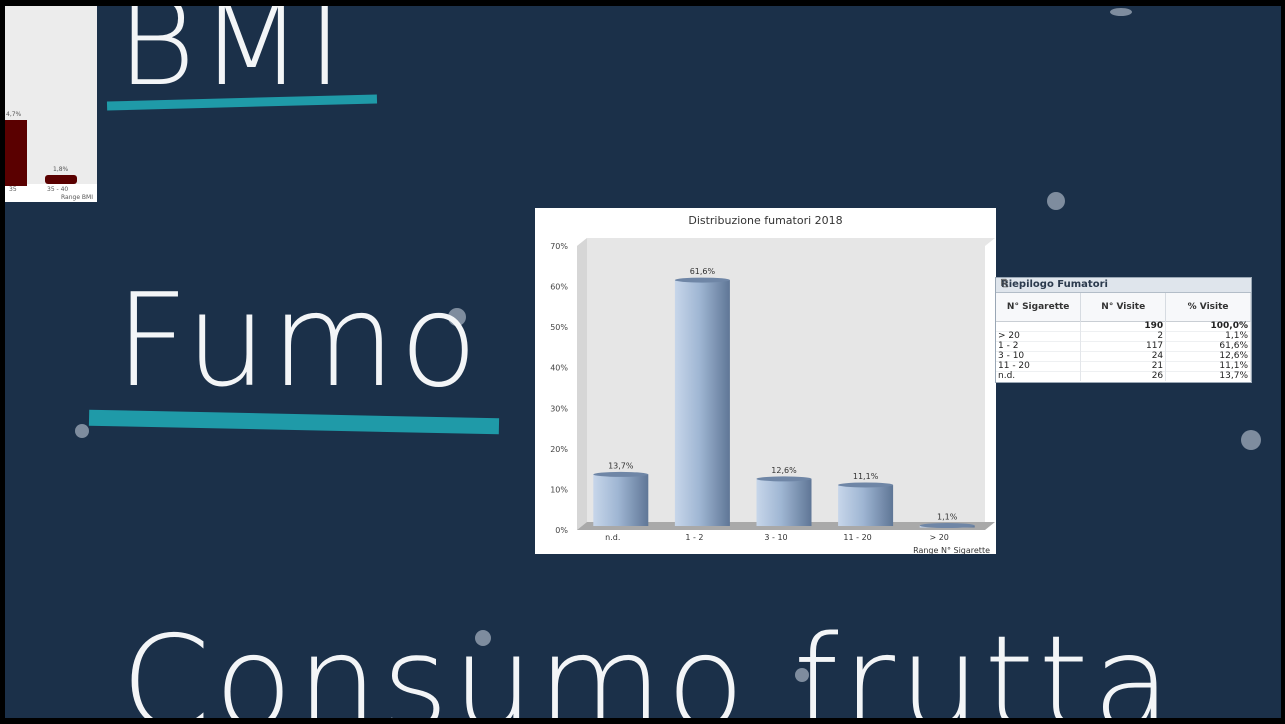 Image resolution: width=1285 pixels, height=724 pixels. I want to click on heading-fumo: Fumo, so click(298, 341).